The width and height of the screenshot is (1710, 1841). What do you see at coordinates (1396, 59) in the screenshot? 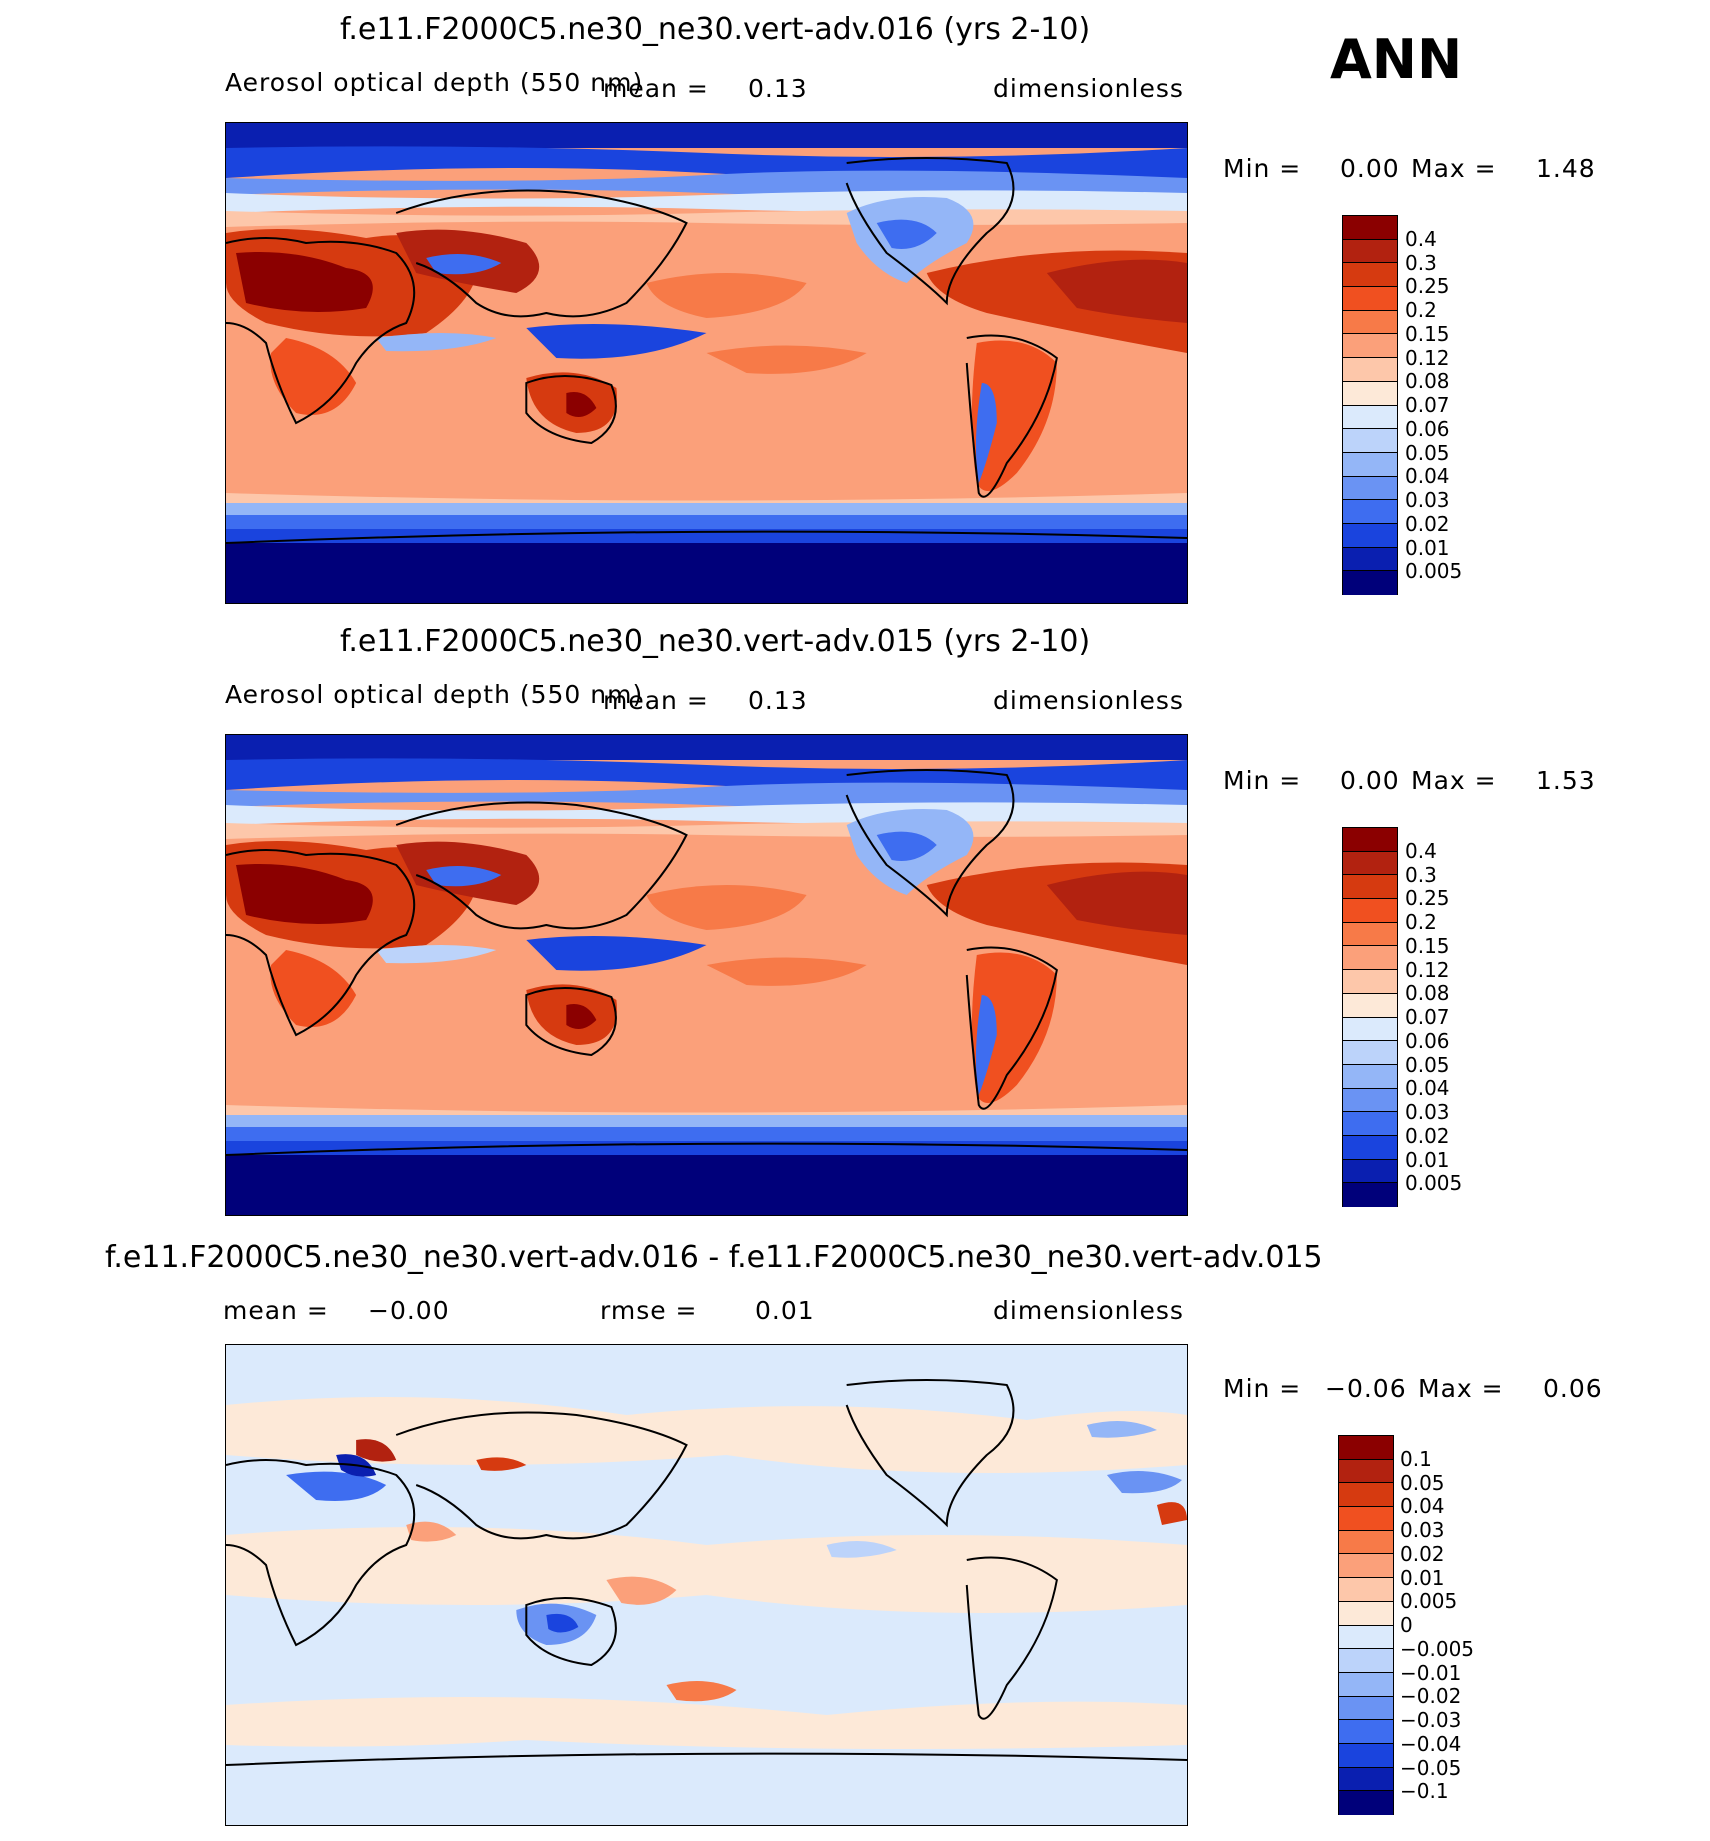
I see `season-label: ANN` at bounding box center [1396, 59].